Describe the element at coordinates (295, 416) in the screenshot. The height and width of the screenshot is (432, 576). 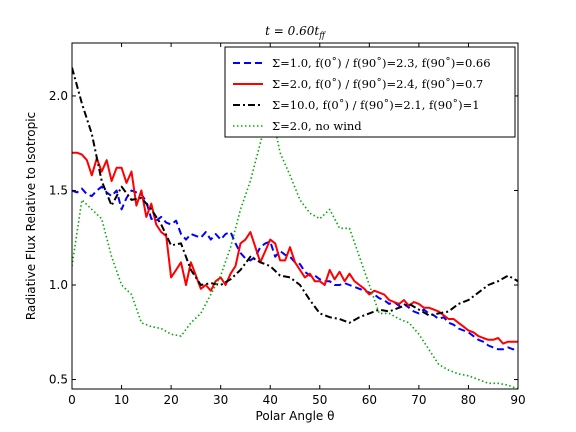
I see `x-axis-label: Polar Angle θ` at that location.